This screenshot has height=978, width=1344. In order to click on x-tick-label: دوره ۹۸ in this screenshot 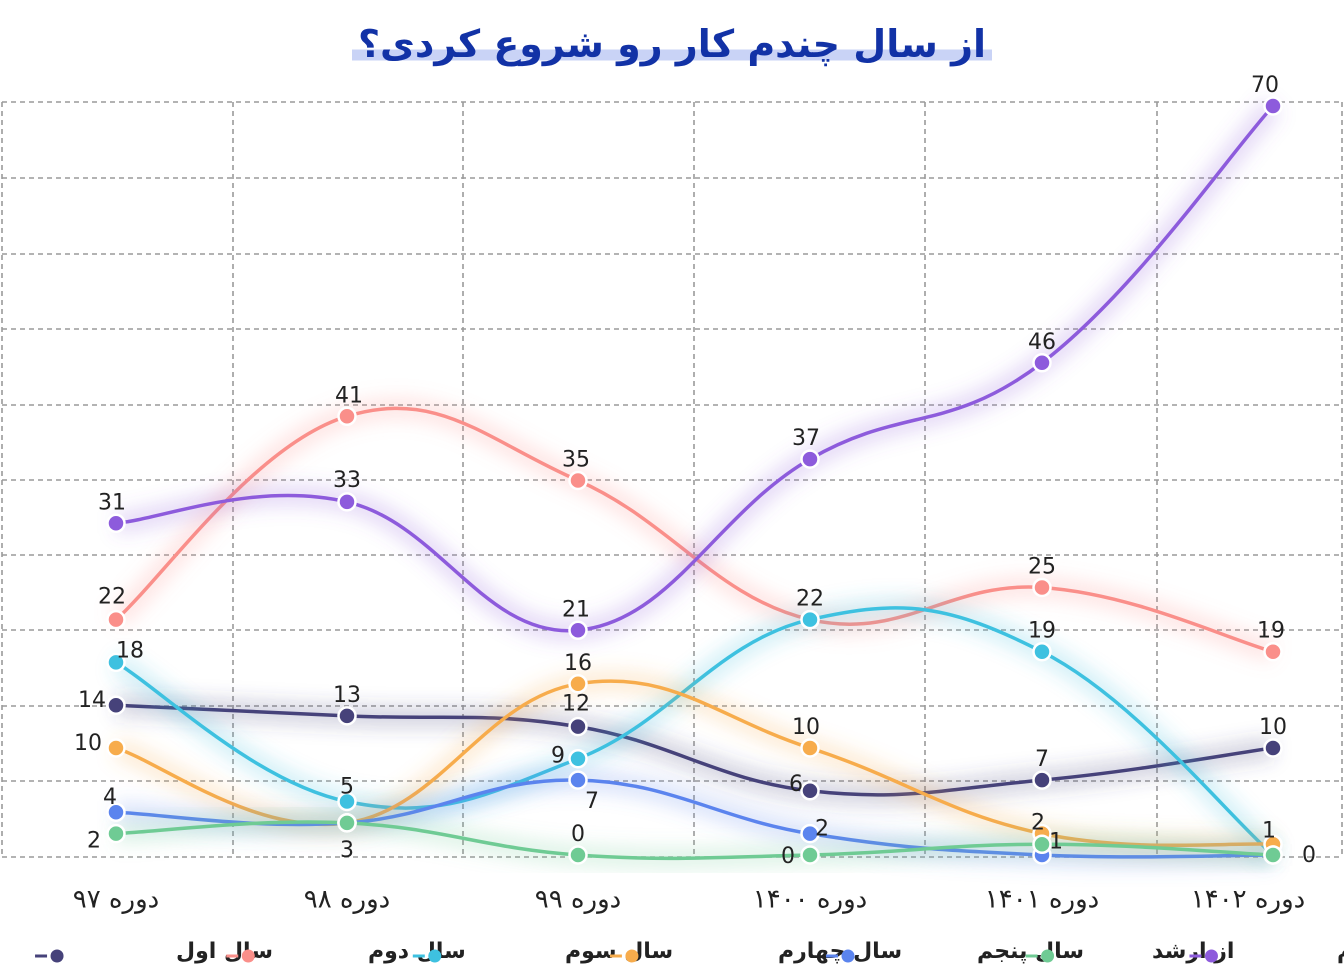, I will do `click(347, 900)`.